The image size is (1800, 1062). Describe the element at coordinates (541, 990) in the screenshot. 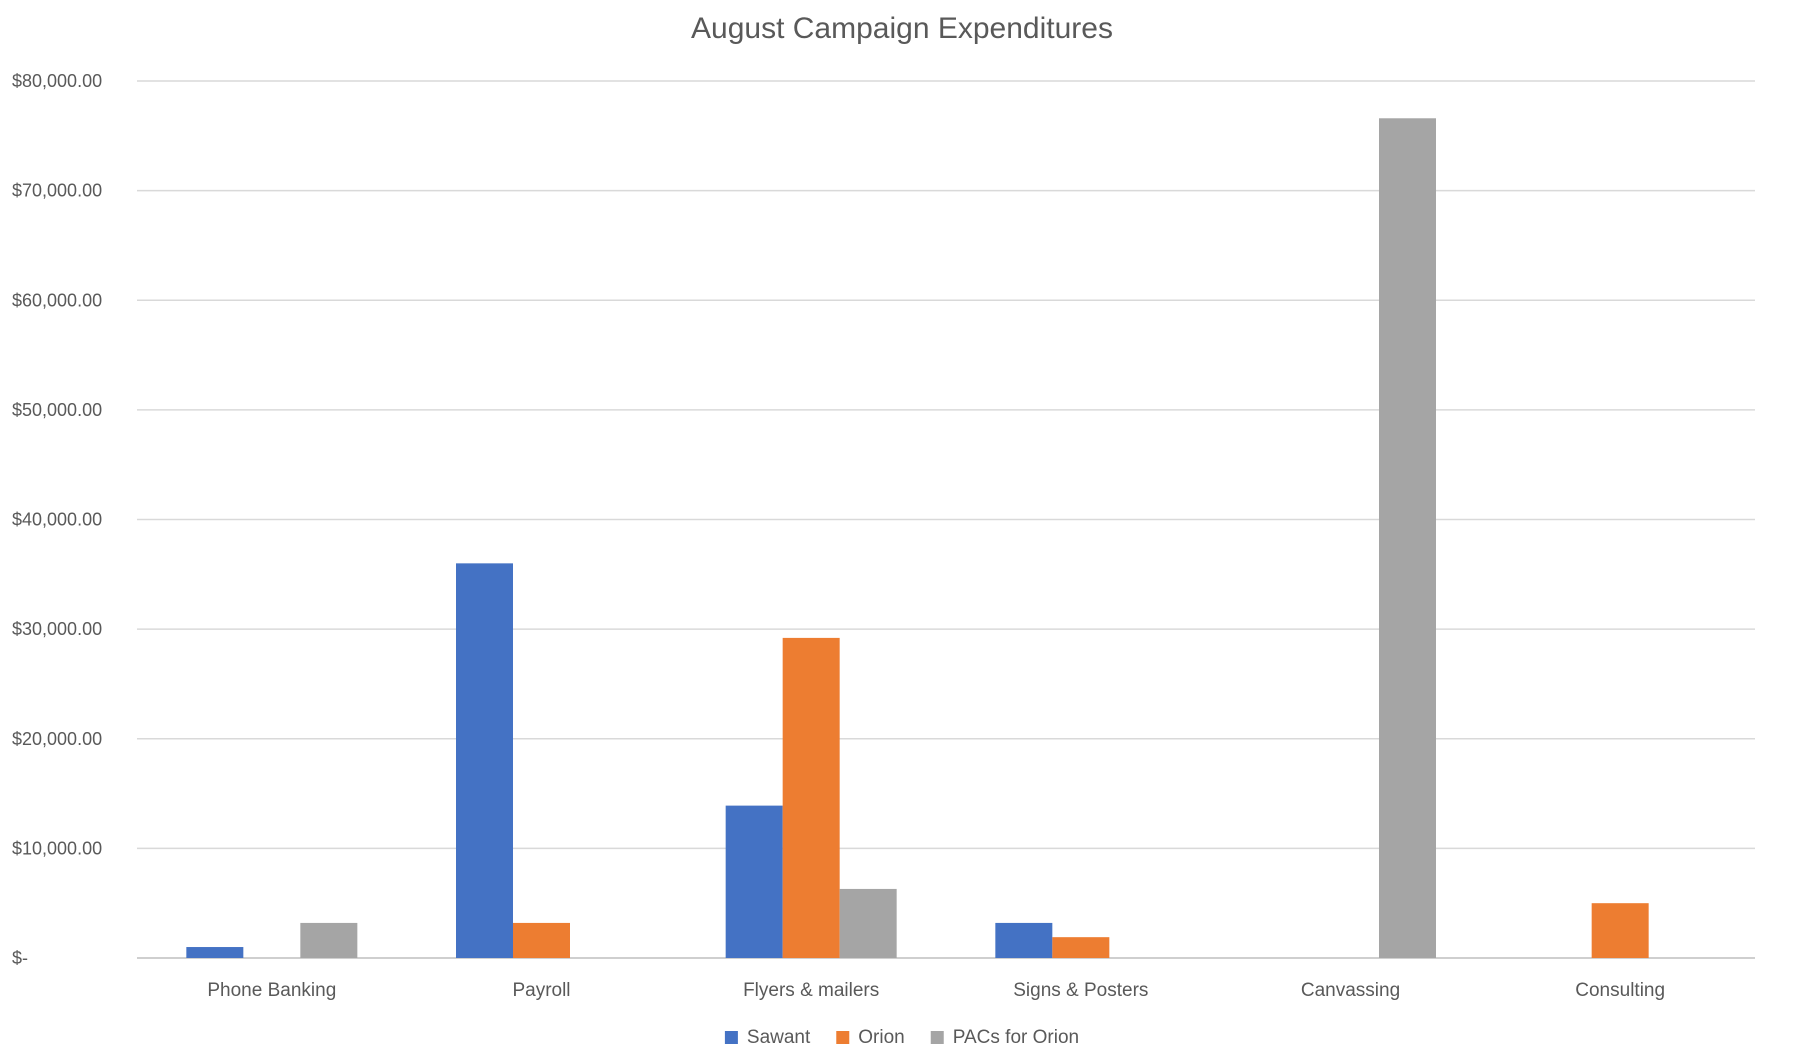

I see `x-tick-label: Payroll` at that location.